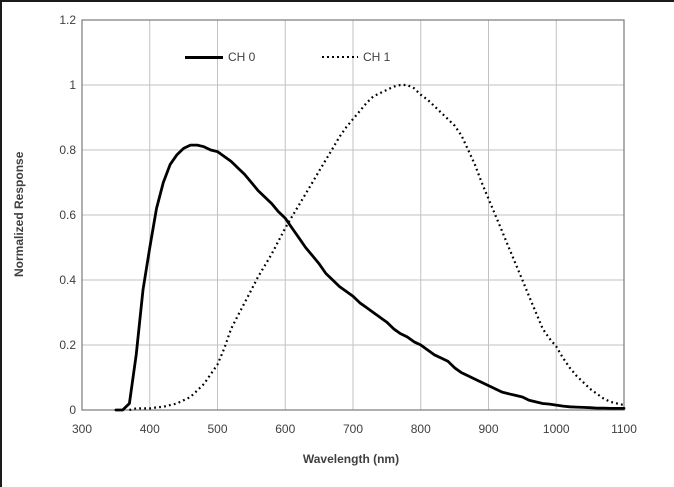 The image size is (674, 487). What do you see at coordinates (624, 429) in the screenshot?
I see `x-tick-label: 1100` at bounding box center [624, 429].